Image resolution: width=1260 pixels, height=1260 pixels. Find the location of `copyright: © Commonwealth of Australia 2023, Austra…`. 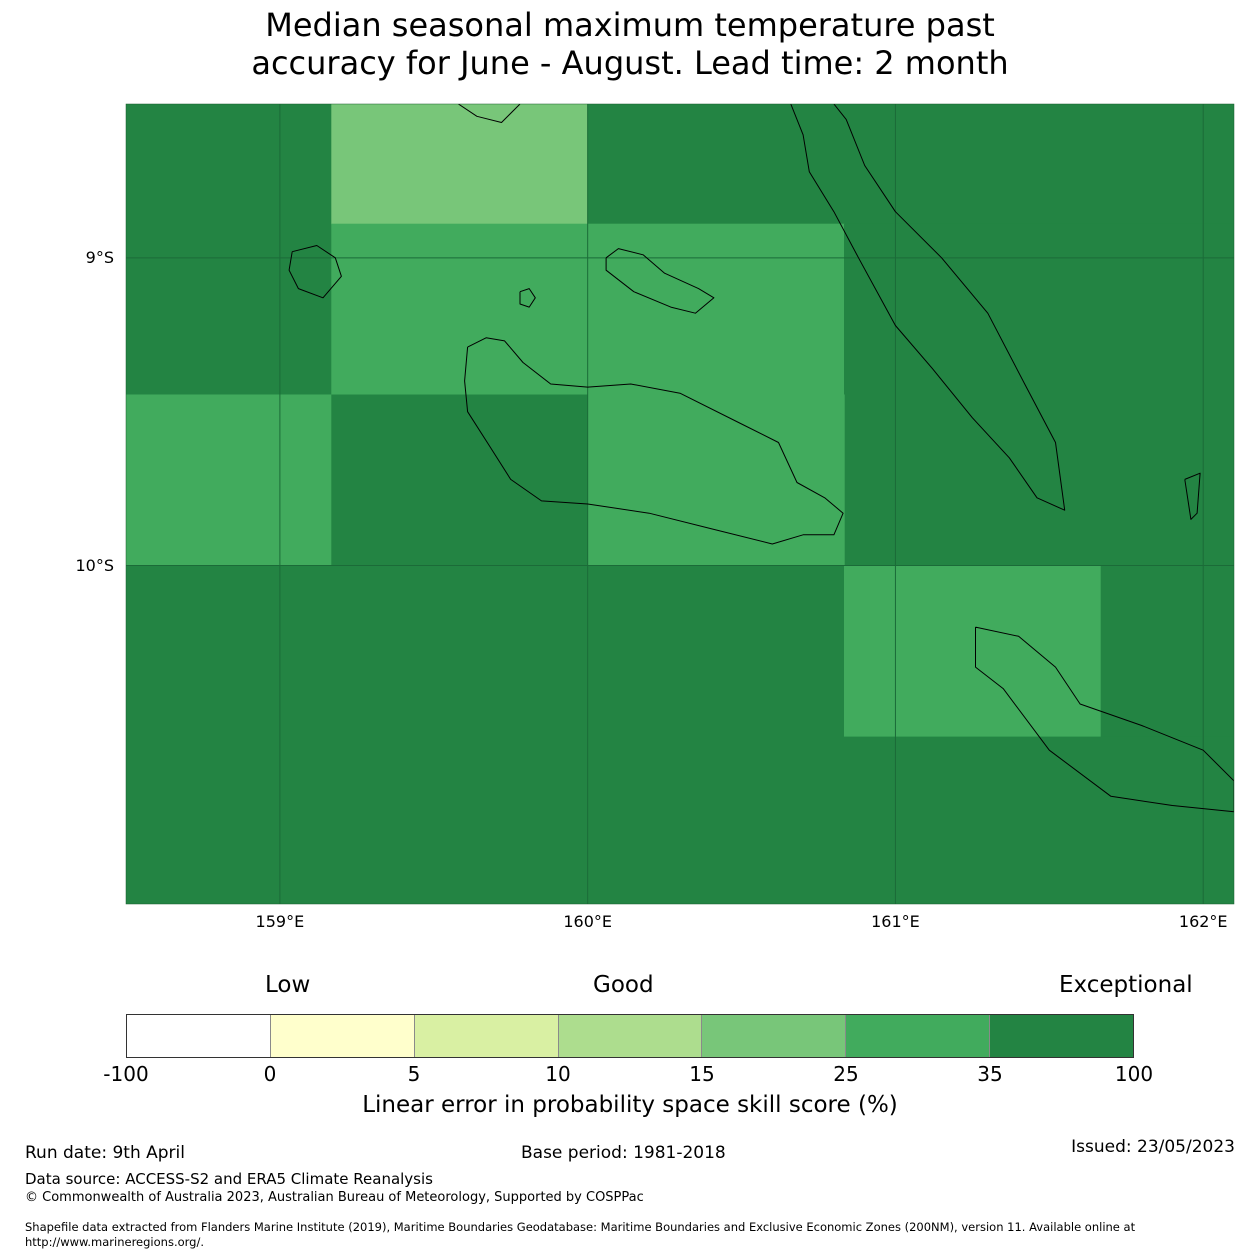

copyright: © Commonwealth of Australia 2023, Austra… is located at coordinates (334, 1197).